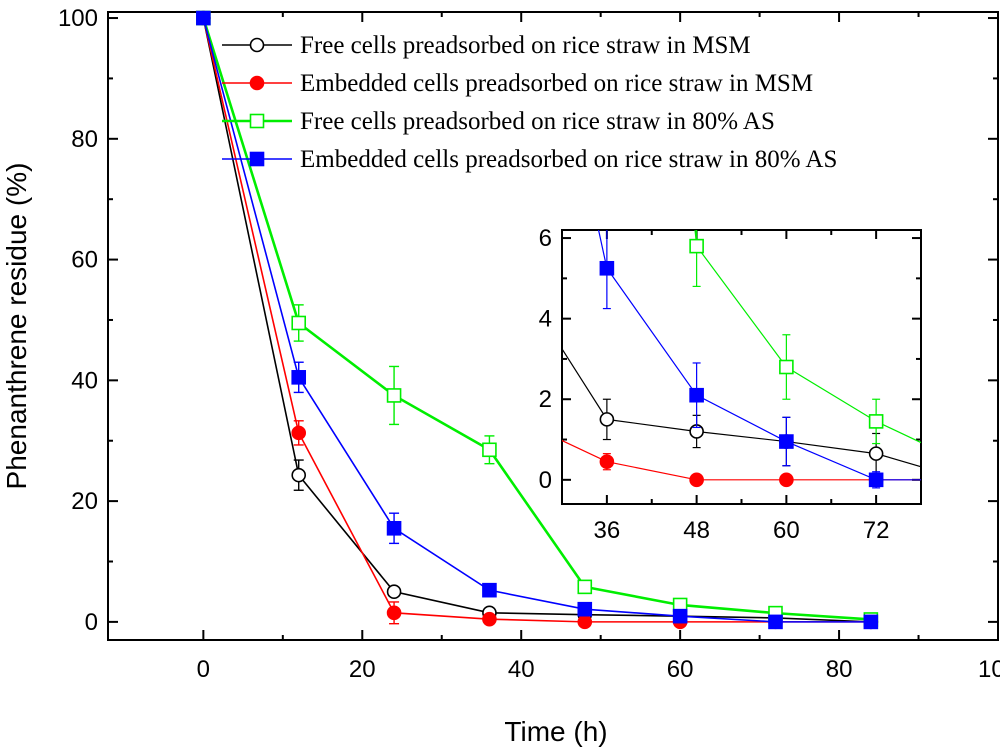 The width and height of the screenshot is (1000, 750). What do you see at coordinates (555, 731) in the screenshot?
I see `x-axis-title: Time (h)` at bounding box center [555, 731].